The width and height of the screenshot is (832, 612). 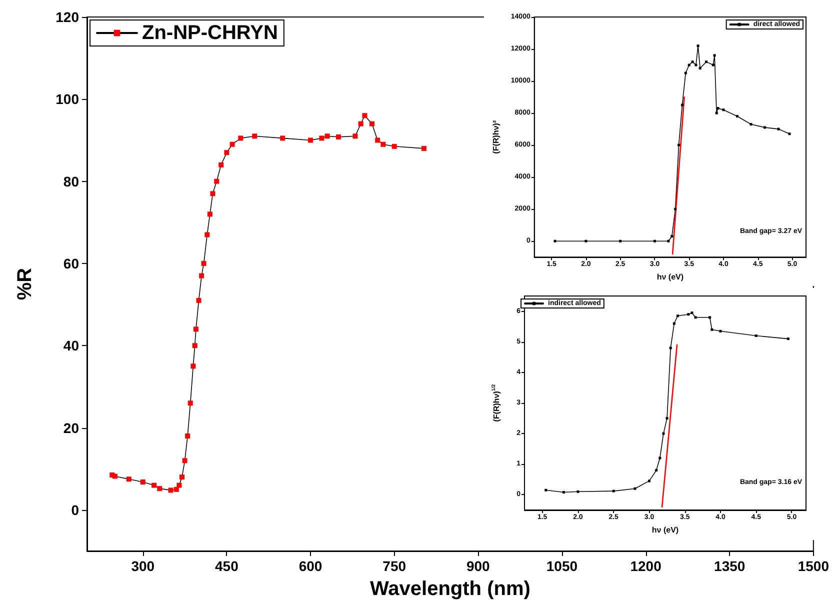 I want to click on x-tick-label: 300, so click(x=143, y=566).